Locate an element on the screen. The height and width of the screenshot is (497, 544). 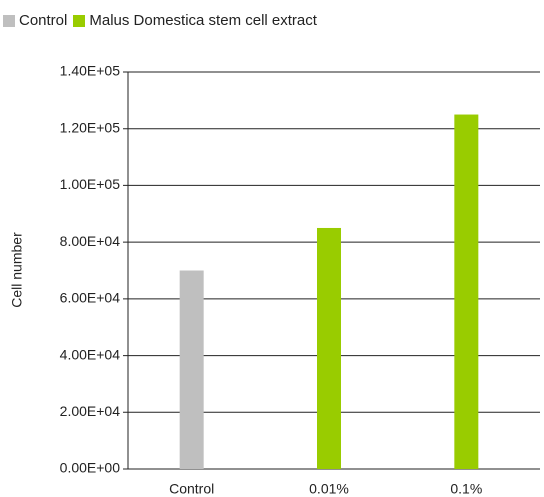
legend-item: Malus Domestica stem cell extract is located at coordinates (195, 20).